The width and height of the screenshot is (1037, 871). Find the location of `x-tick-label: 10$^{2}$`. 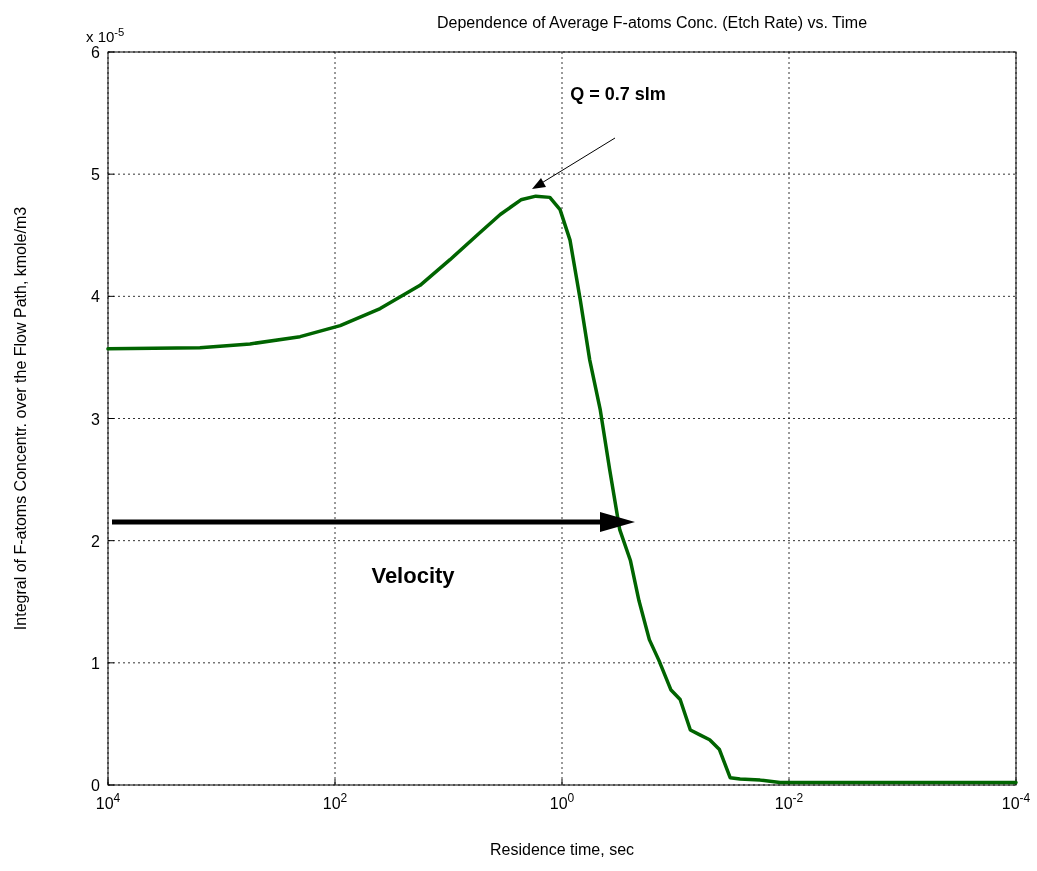

x-tick-label: 10$^{2}$ is located at coordinates (335, 801).